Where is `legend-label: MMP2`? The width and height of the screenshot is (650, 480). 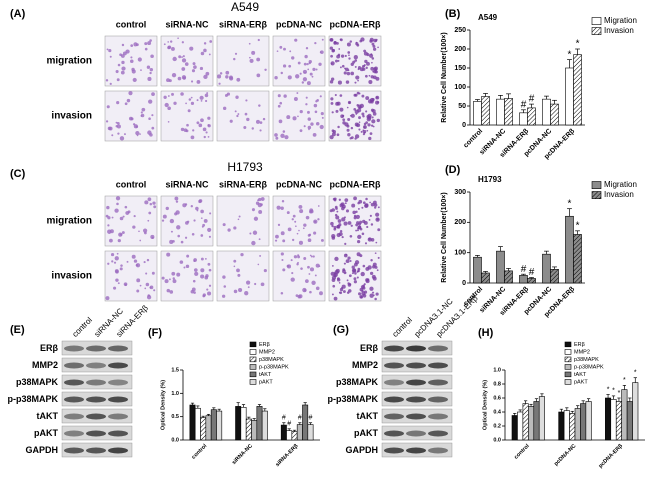
legend-label: MMP2 is located at coordinates (582, 352).